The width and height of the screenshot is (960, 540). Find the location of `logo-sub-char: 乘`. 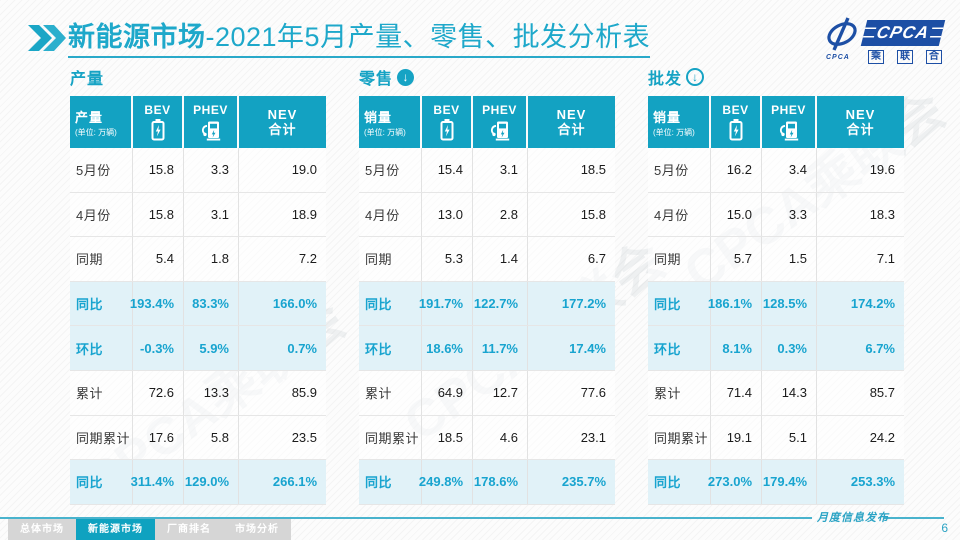

logo-sub-char: 乘 is located at coordinates (876, 57).